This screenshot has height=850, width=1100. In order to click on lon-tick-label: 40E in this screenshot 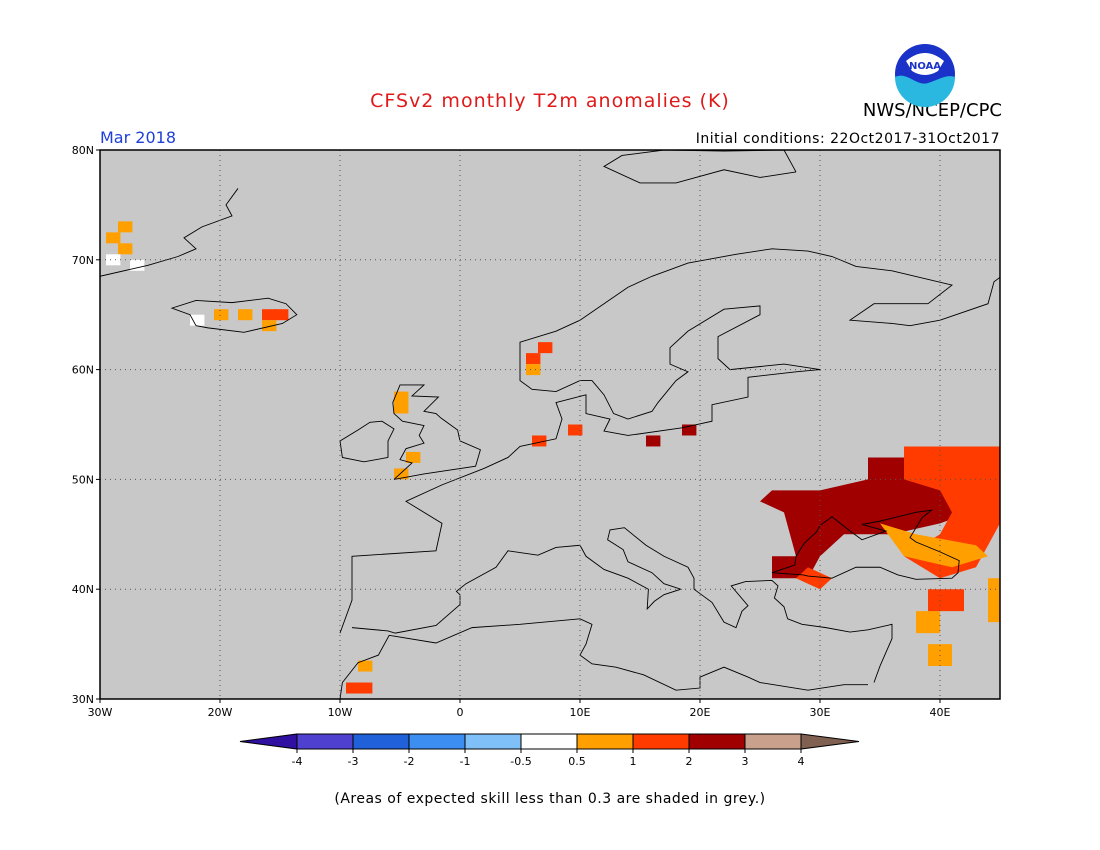, I will do `click(940, 712)`.